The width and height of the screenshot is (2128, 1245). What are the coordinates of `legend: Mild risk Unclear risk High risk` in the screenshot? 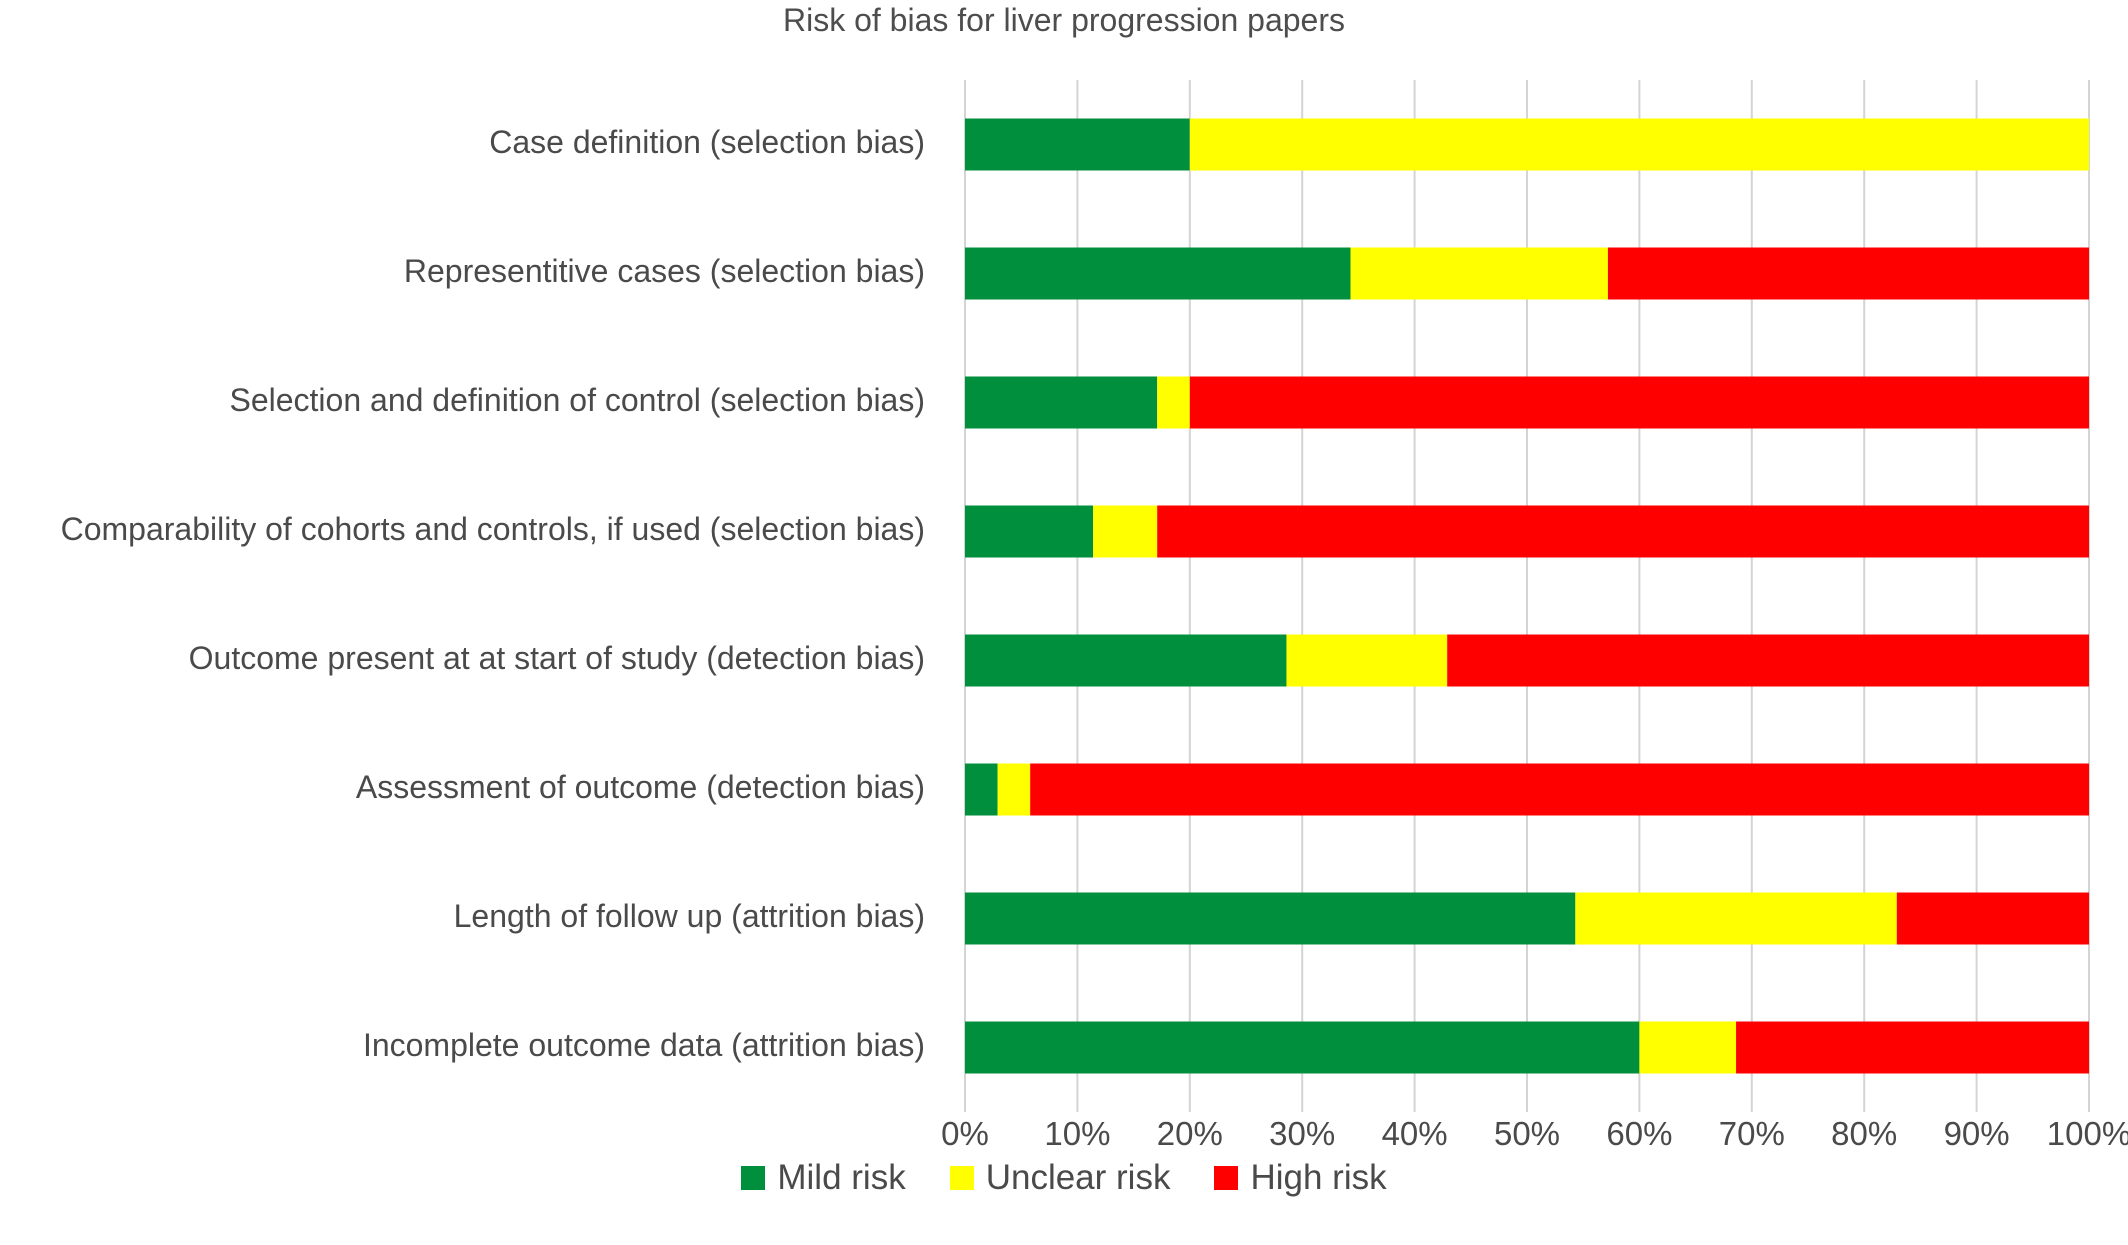 It's located at (1064, 1178).